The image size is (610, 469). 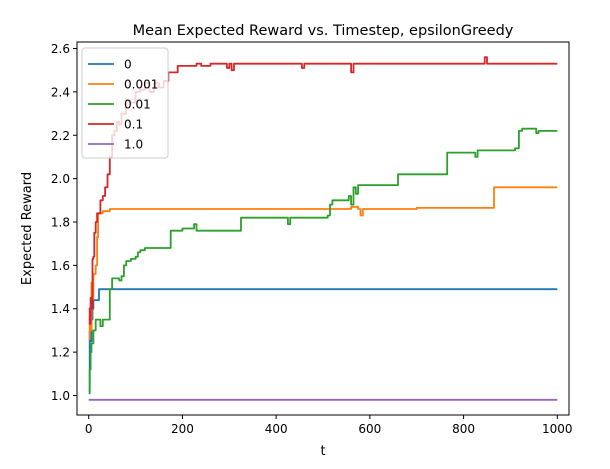 I want to click on legend-label: 0.01, so click(x=137, y=105).